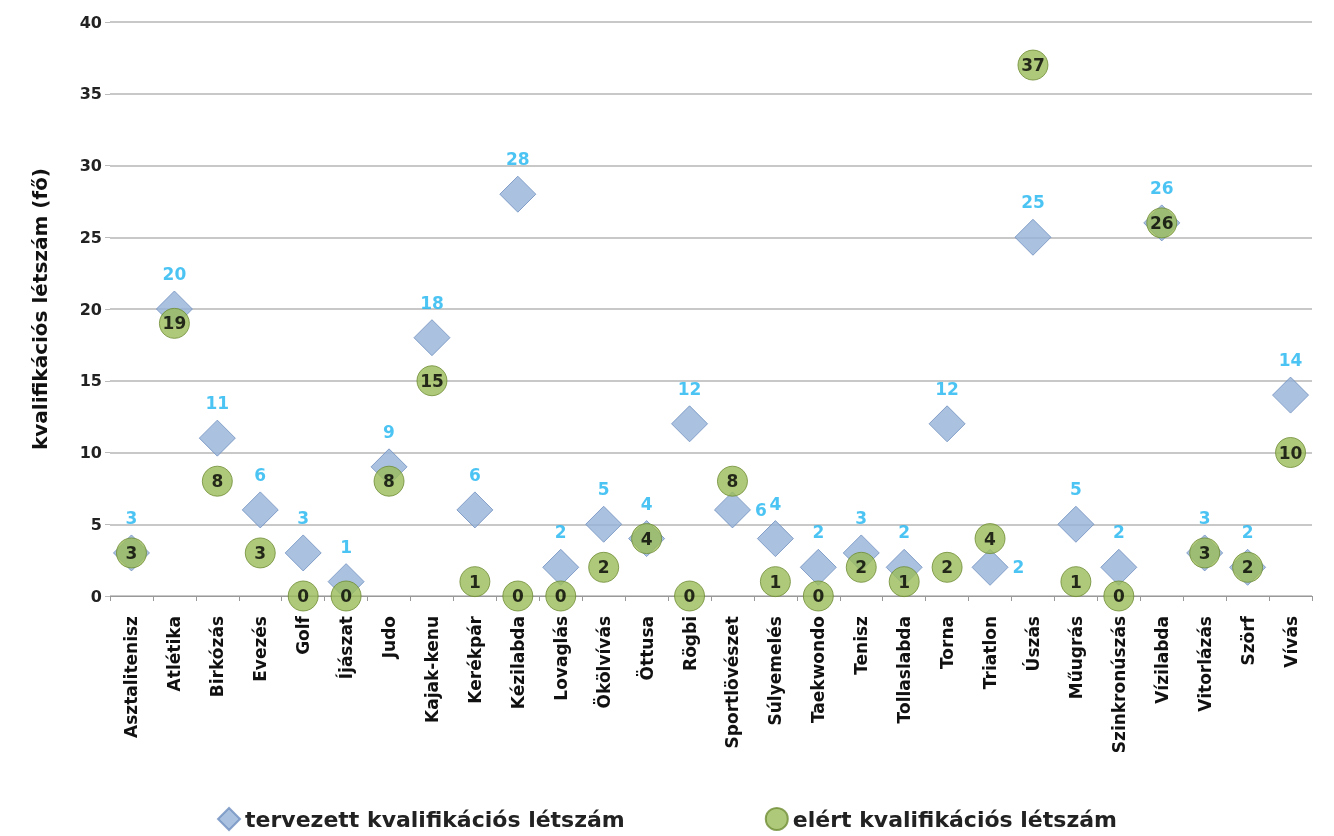 The height and width of the screenshot is (836, 1334). What do you see at coordinates (775, 671) in the screenshot?
I see `x-tick-label: Súlyemelés` at bounding box center [775, 671].